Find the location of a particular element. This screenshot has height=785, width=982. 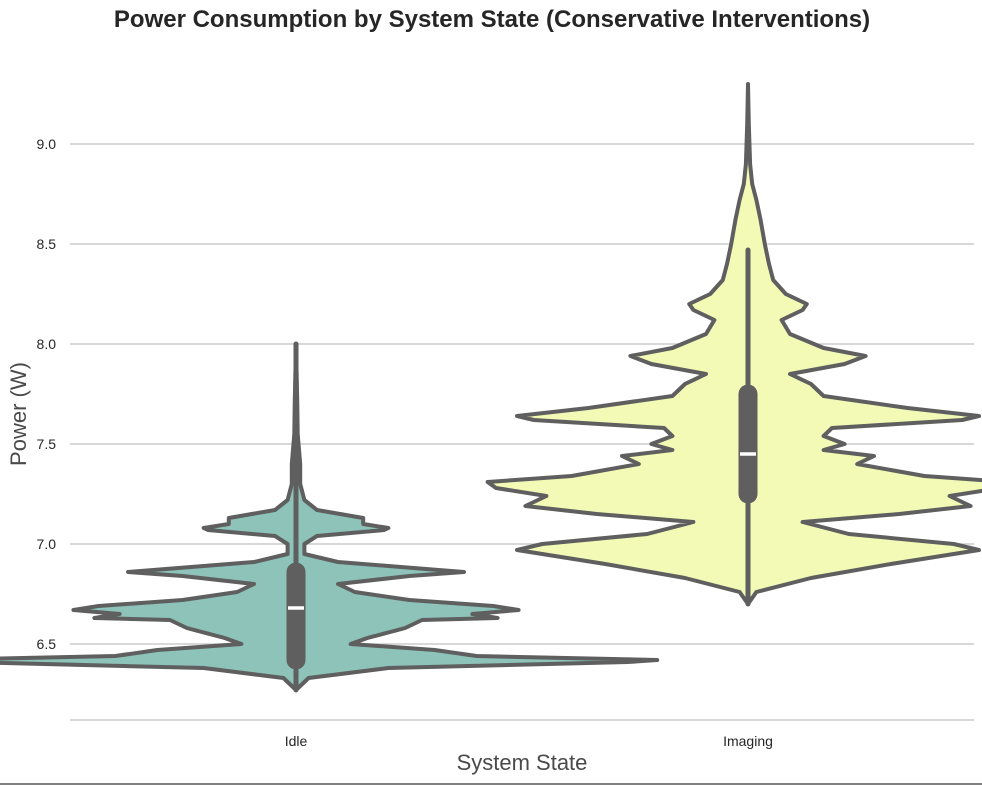

y-tick-label-3: 8.0 is located at coordinates (47, 344).